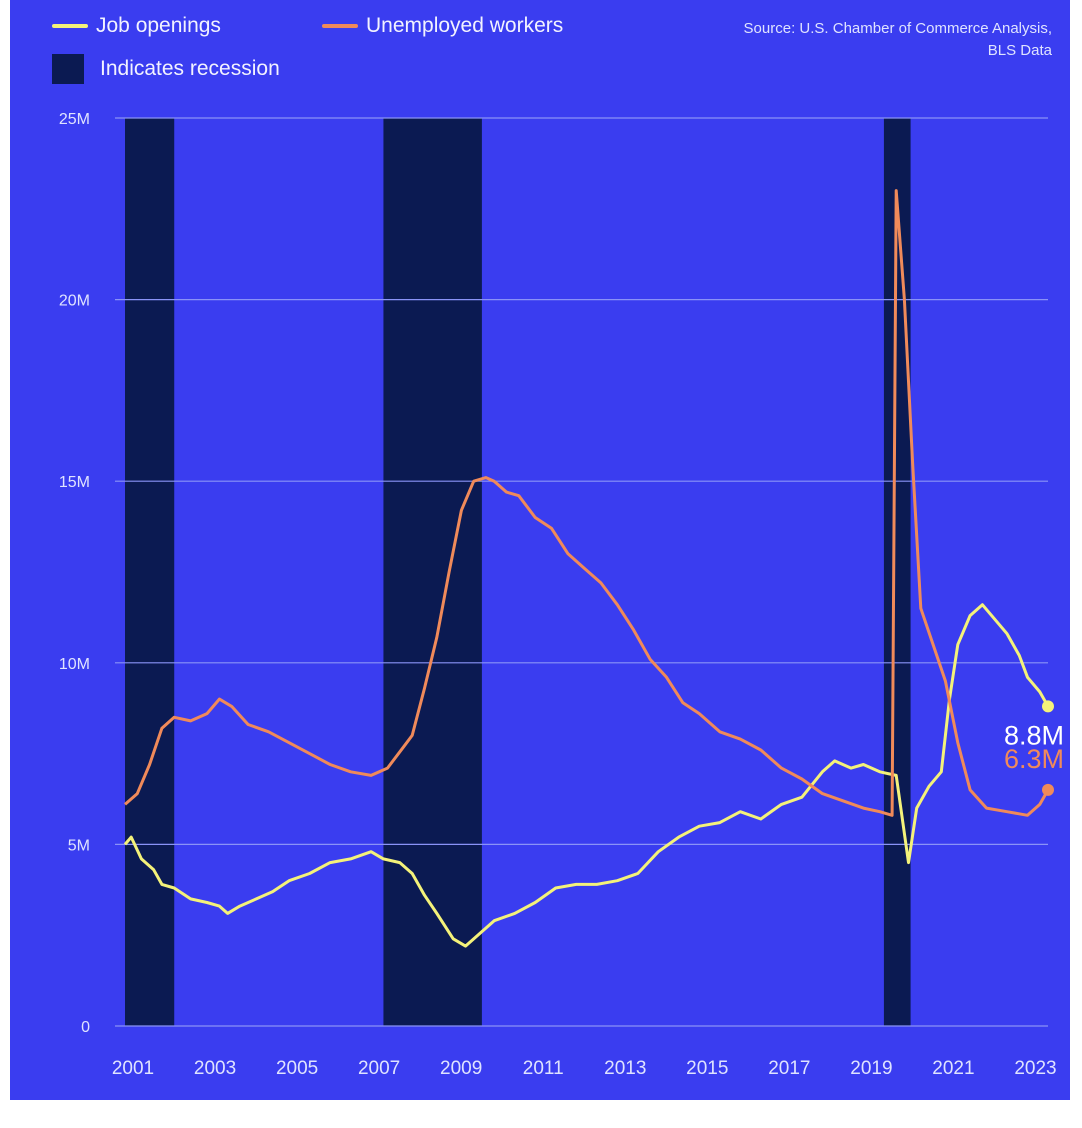 The width and height of the screenshot is (1082, 1128). I want to click on x-tick-label: 2019, so click(871, 1068).